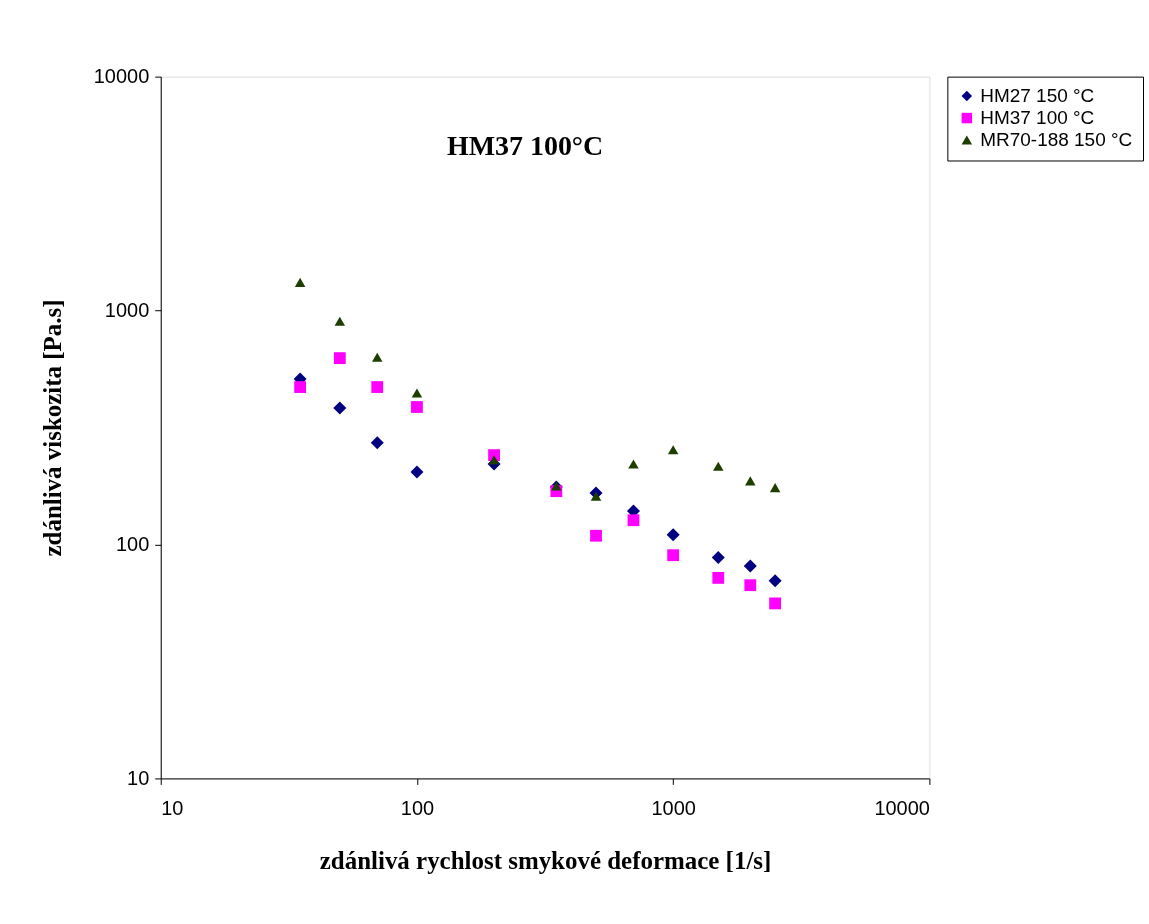 Image resolution: width=1149 pixels, height=924 pixels. Describe the element at coordinates (673, 807) in the screenshot. I see `x-tick-label: 1000` at that location.